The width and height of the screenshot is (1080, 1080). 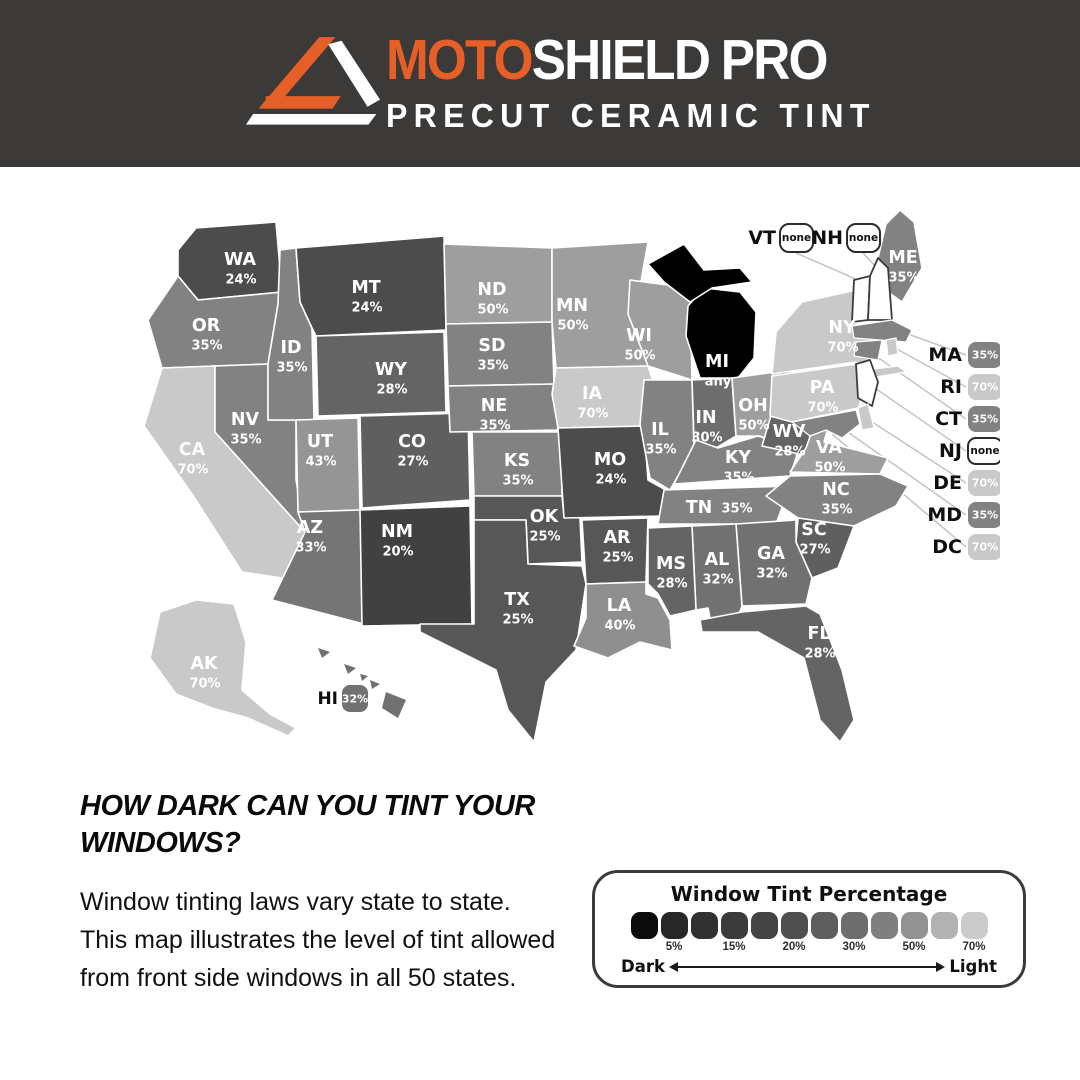 What do you see at coordinates (868, 350) in the screenshot?
I see `state-CT` at bounding box center [868, 350].